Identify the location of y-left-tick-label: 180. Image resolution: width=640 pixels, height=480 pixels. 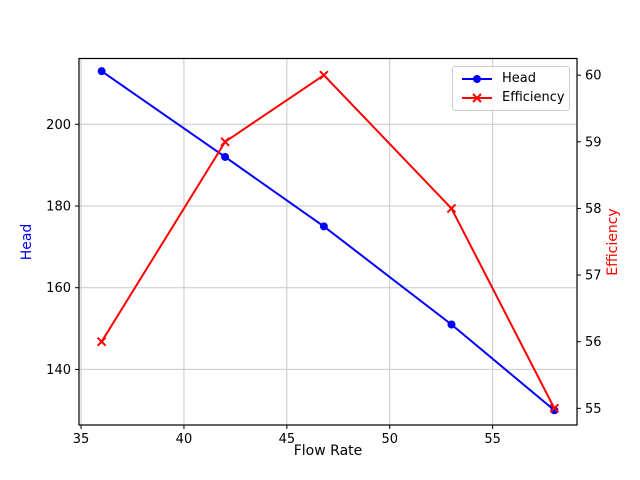
(58, 206).